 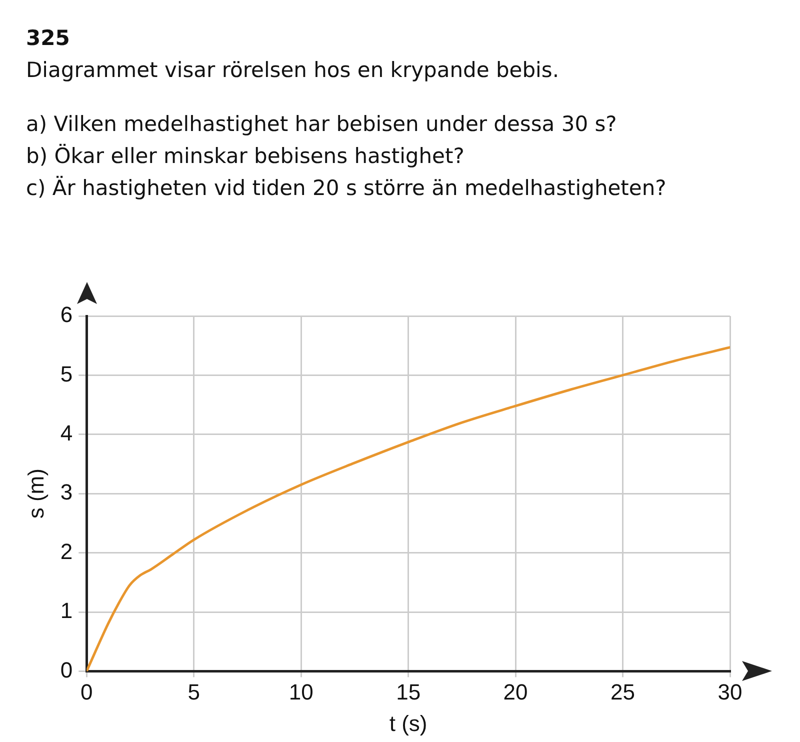 What do you see at coordinates (623, 691) in the screenshot?
I see `x-tick-label: 25` at bounding box center [623, 691].